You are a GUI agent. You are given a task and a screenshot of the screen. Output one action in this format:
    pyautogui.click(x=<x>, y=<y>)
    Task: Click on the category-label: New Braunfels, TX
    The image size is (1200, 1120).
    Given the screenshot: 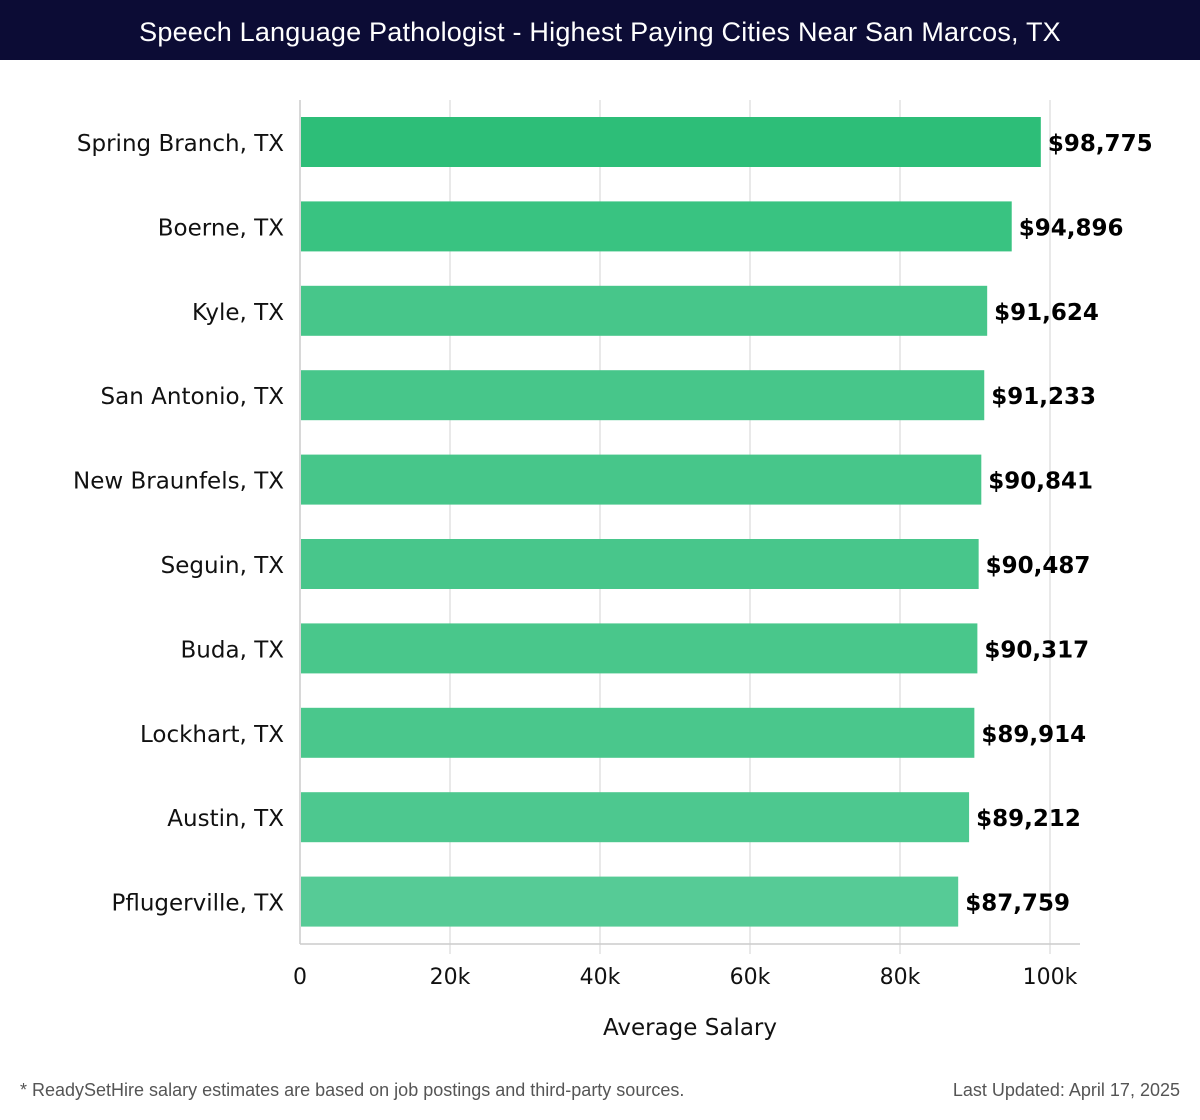 What is the action you would take?
    pyautogui.click(x=178, y=482)
    